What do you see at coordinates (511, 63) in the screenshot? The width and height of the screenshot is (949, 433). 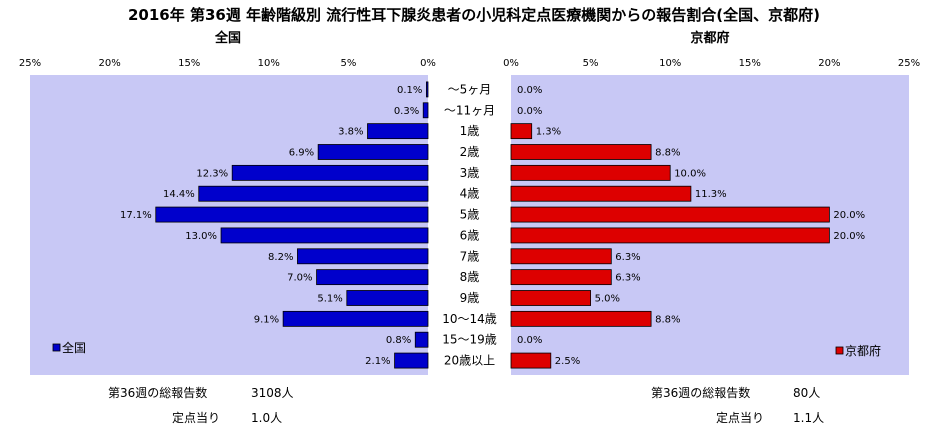 I see `right-tick-label: 0%` at bounding box center [511, 63].